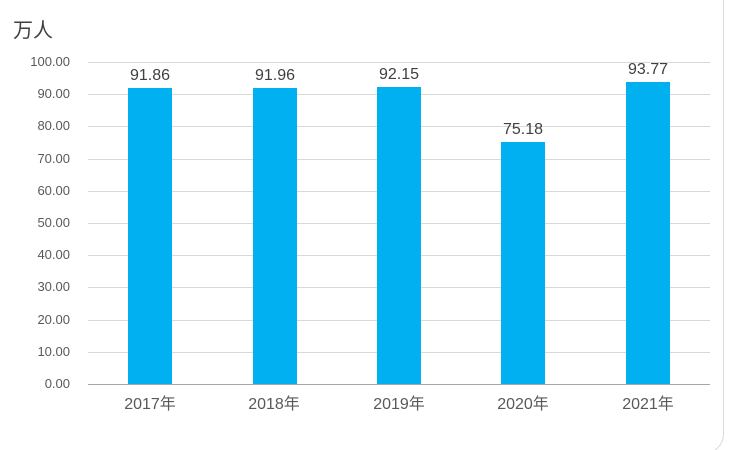 The height and width of the screenshot is (450, 732). Describe the element at coordinates (523, 404) in the screenshot. I see `x-category-label: 2020年` at that location.